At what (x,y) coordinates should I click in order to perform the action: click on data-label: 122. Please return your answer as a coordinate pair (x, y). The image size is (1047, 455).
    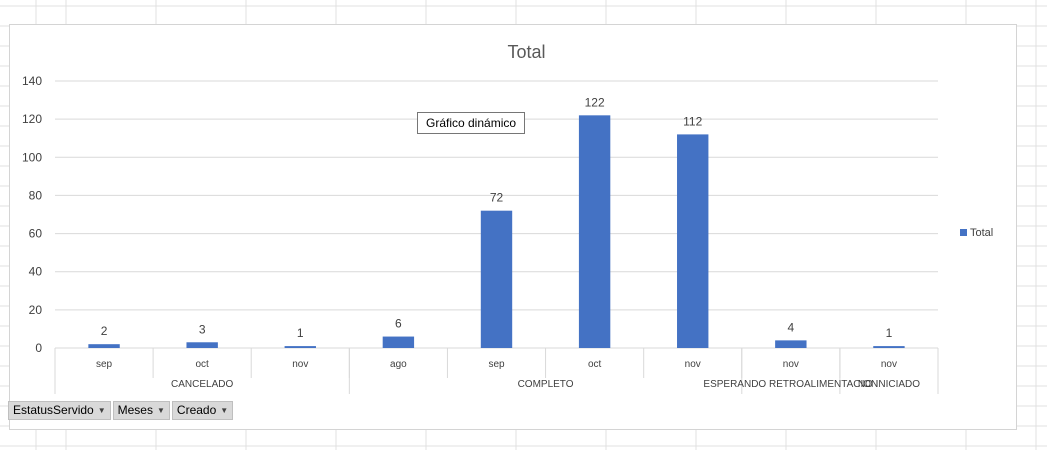
    Looking at the image, I should click on (595, 102).